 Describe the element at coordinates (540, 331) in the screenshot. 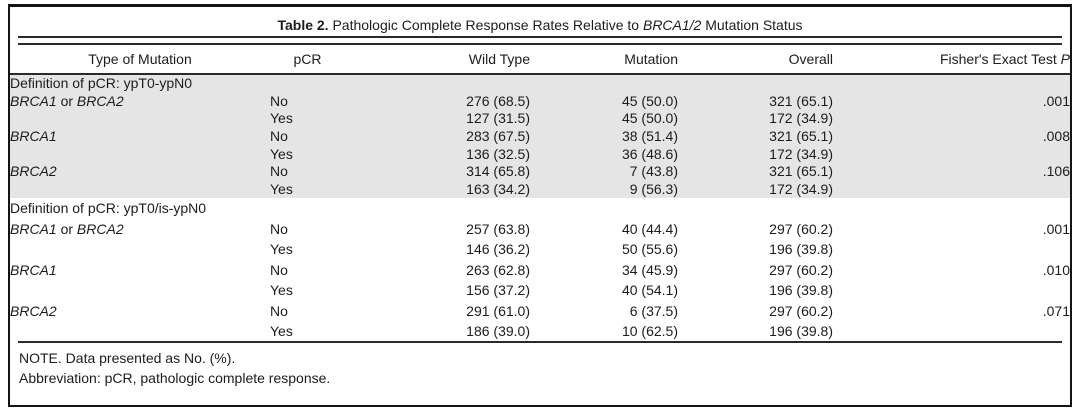

I see `table-row: Yes 186 (39.0) 10 (62.5) 196 (39.8)` at that location.